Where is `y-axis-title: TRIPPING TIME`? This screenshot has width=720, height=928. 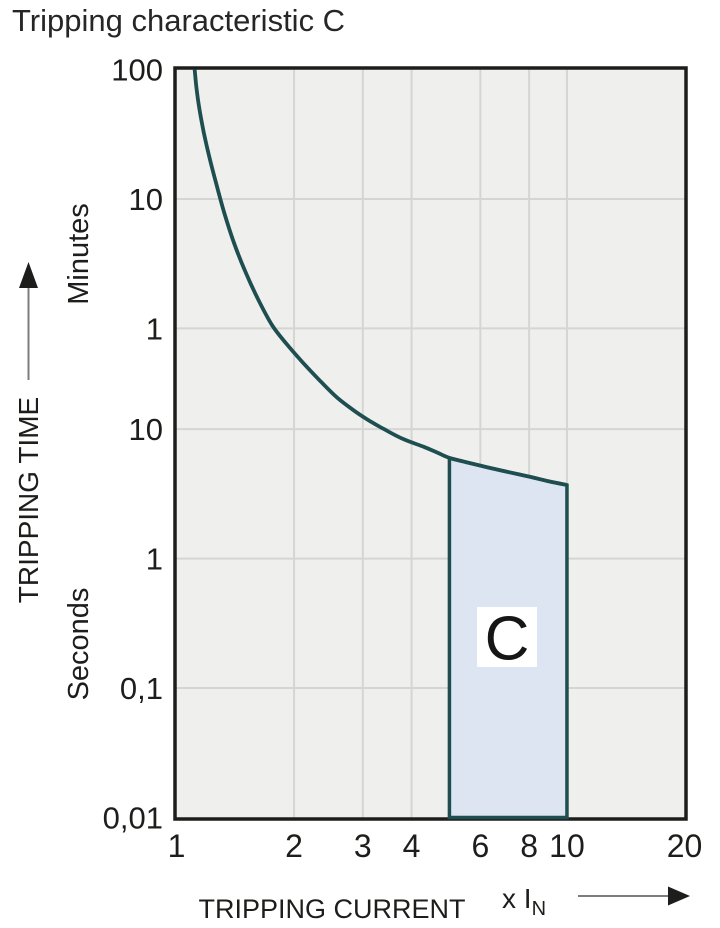
y-axis-title: TRIPPING TIME is located at coordinates (28, 500).